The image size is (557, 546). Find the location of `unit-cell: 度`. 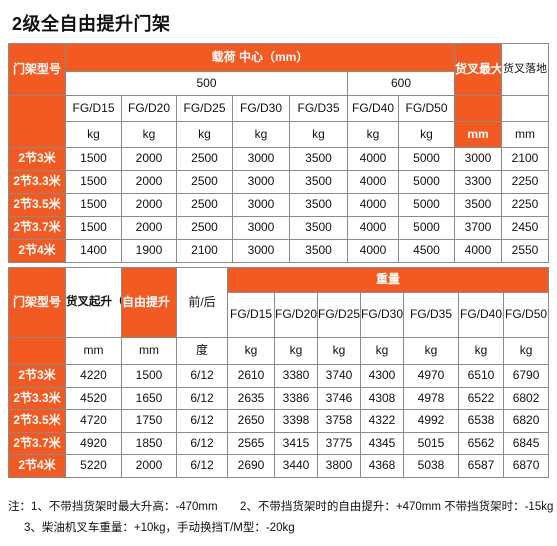

unit-cell: 度 is located at coordinates (202, 351).